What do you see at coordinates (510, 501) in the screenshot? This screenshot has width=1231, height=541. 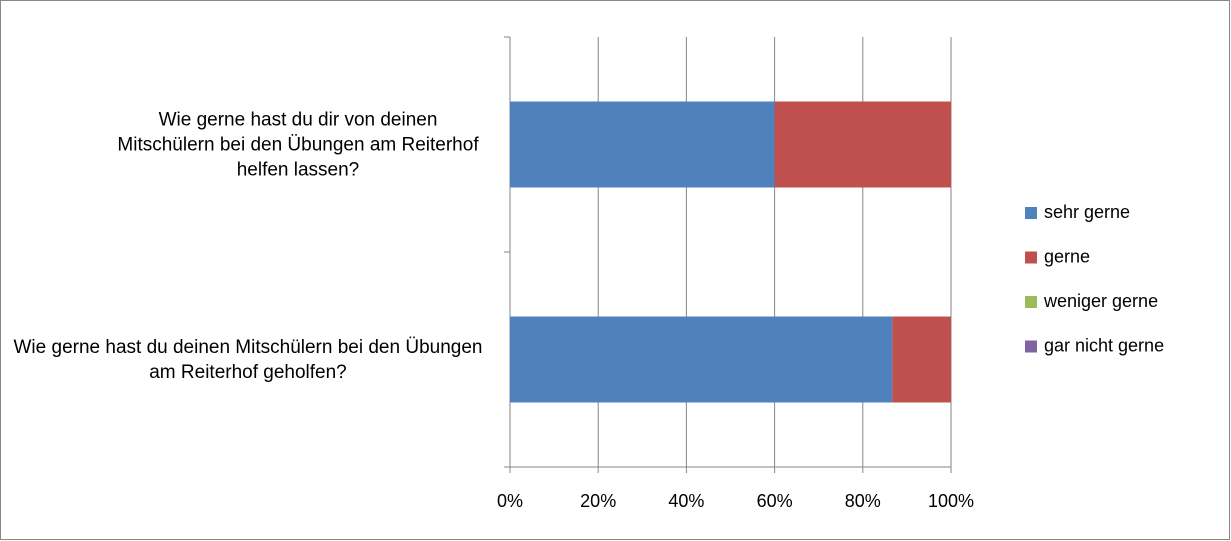 I see `x-tick-label: 0%` at bounding box center [510, 501].